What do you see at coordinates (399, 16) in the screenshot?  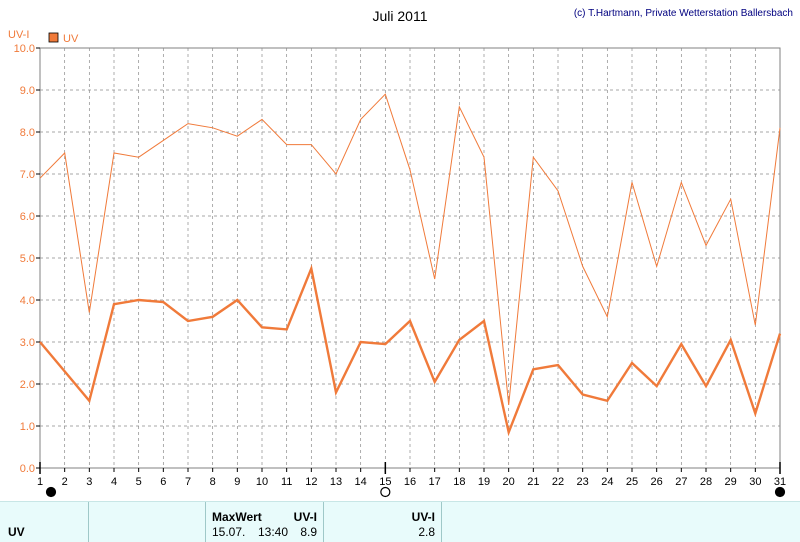 I see `chart-title: Juli 2011` at bounding box center [399, 16].